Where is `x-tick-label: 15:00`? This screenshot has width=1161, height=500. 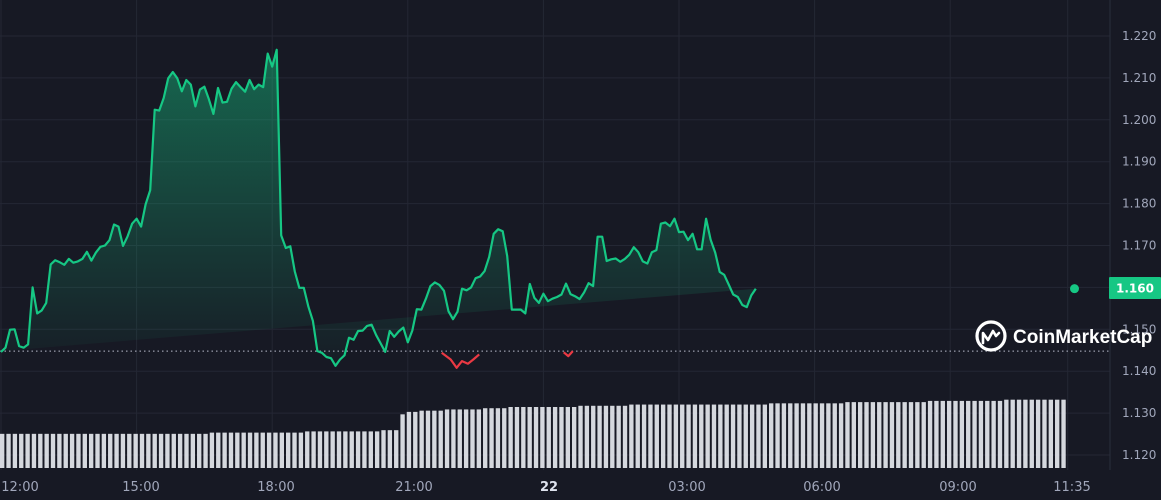
x-tick-label: 15:00 is located at coordinates (140, 487).